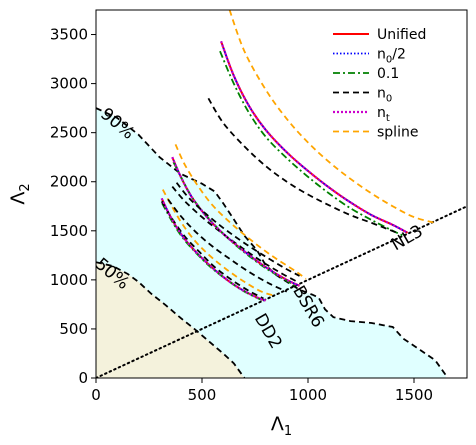  I want to click on x-axis-label: Λ1, so click(281, 426).